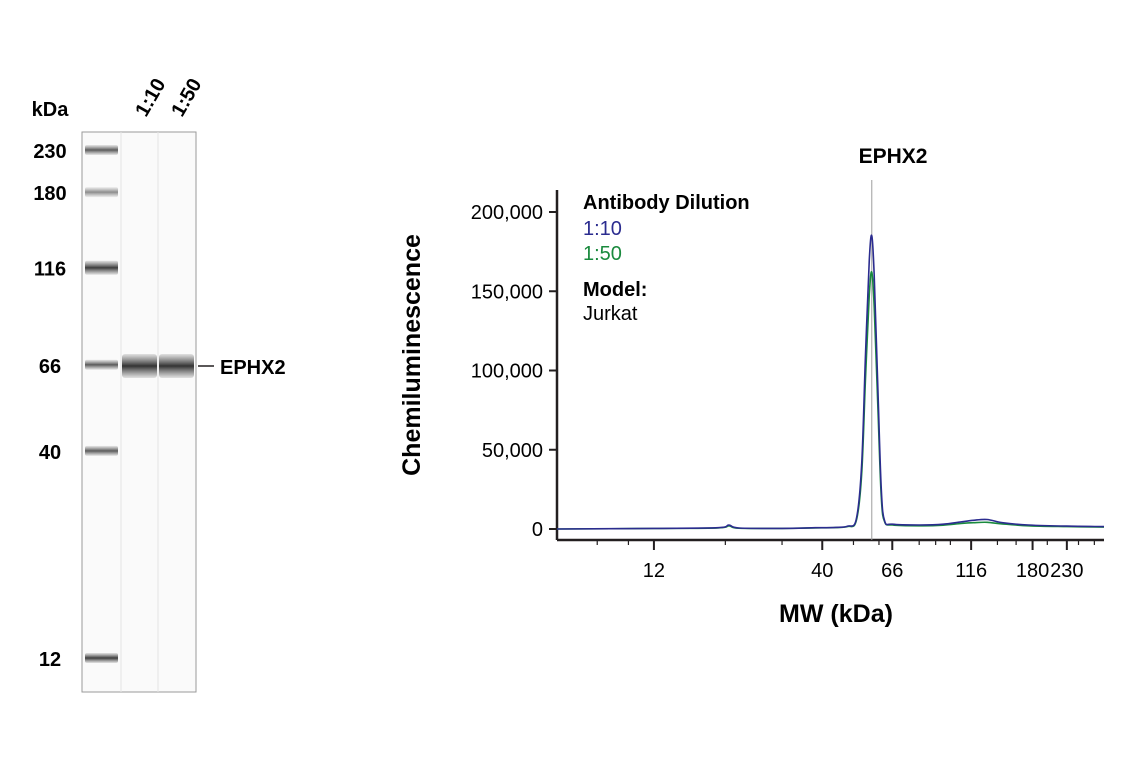 Image resolution: width=1141 pixels, height=768 pixels. What do you see at coordinates (51, 110) in the screenshot?
I see `kda-label: kDa` at bounding box center [51, 110].